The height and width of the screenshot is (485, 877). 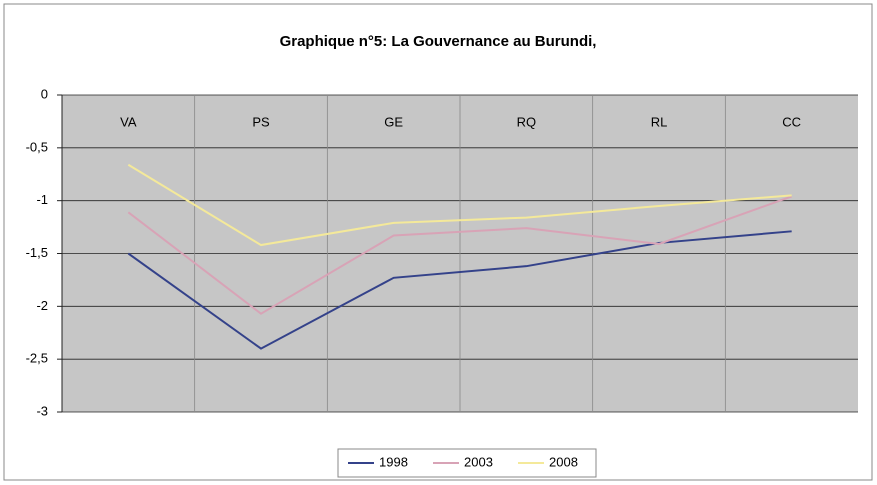 What do you see at coordinates (42, 305) in the screenshot?
I see `y-tick-label: -2` at bounding box center [42, 305].